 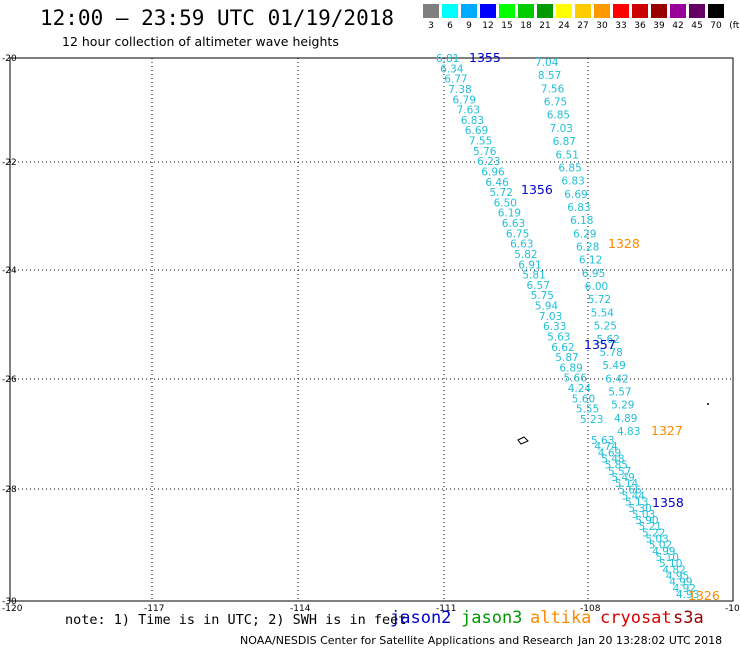 I want to click on wave-height-west-track: 5.76, so click(x=485, y=152).